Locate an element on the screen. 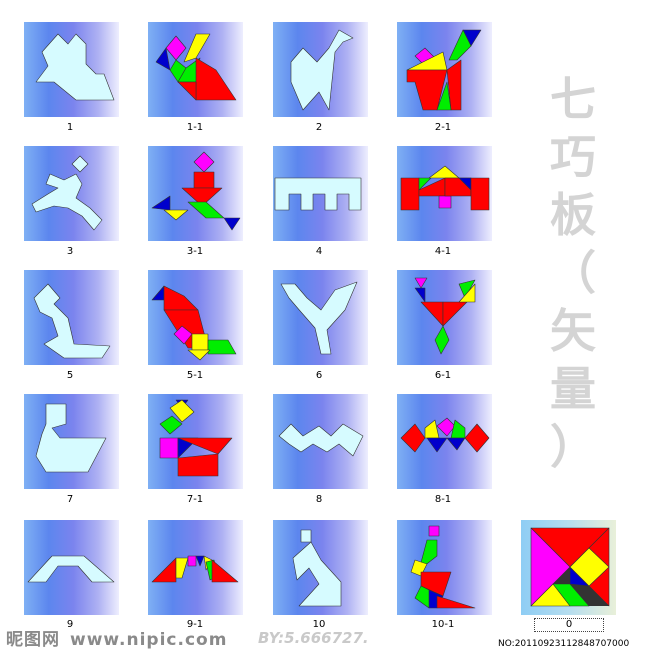 This screenshot has width=646, height=653. swan-silhouette is located at coordinates (75, 67).